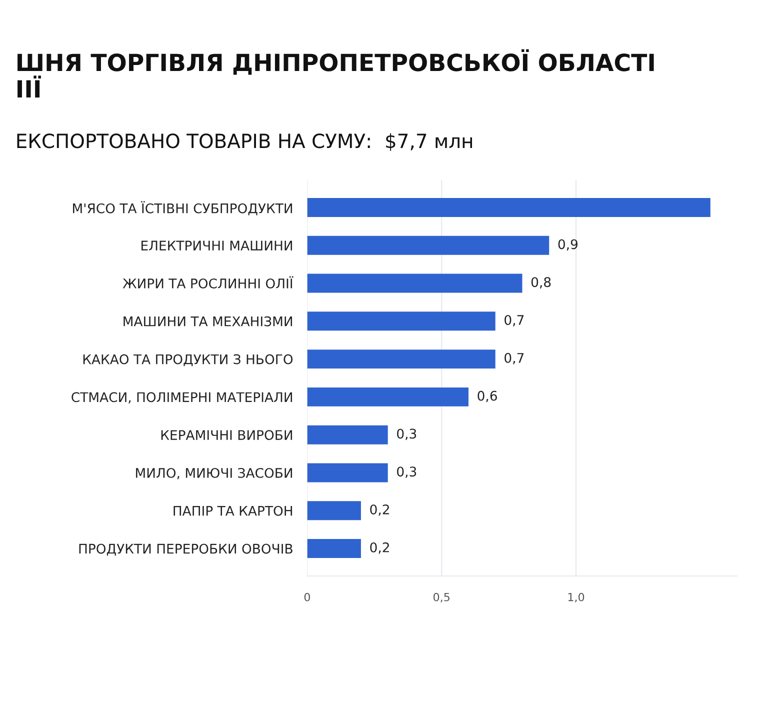 The height and width of the screenshot is (720, 768). I want to click on x-tick-label: 0, so click(307, 597).